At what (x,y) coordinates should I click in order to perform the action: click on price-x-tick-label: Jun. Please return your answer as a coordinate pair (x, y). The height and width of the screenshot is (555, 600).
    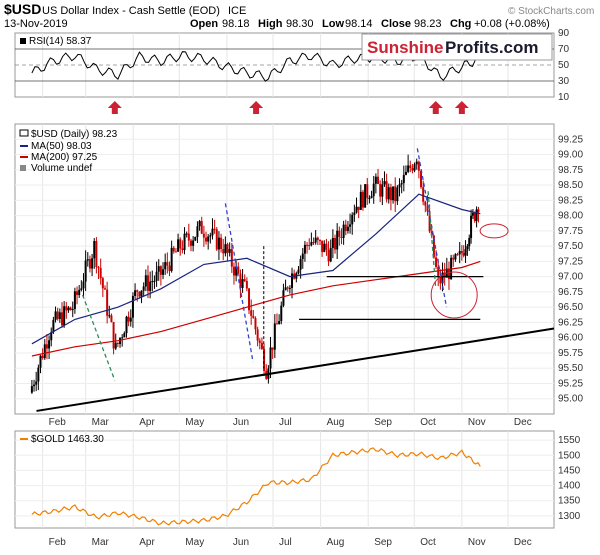
    Looking at the image, I should click on (241, 422).